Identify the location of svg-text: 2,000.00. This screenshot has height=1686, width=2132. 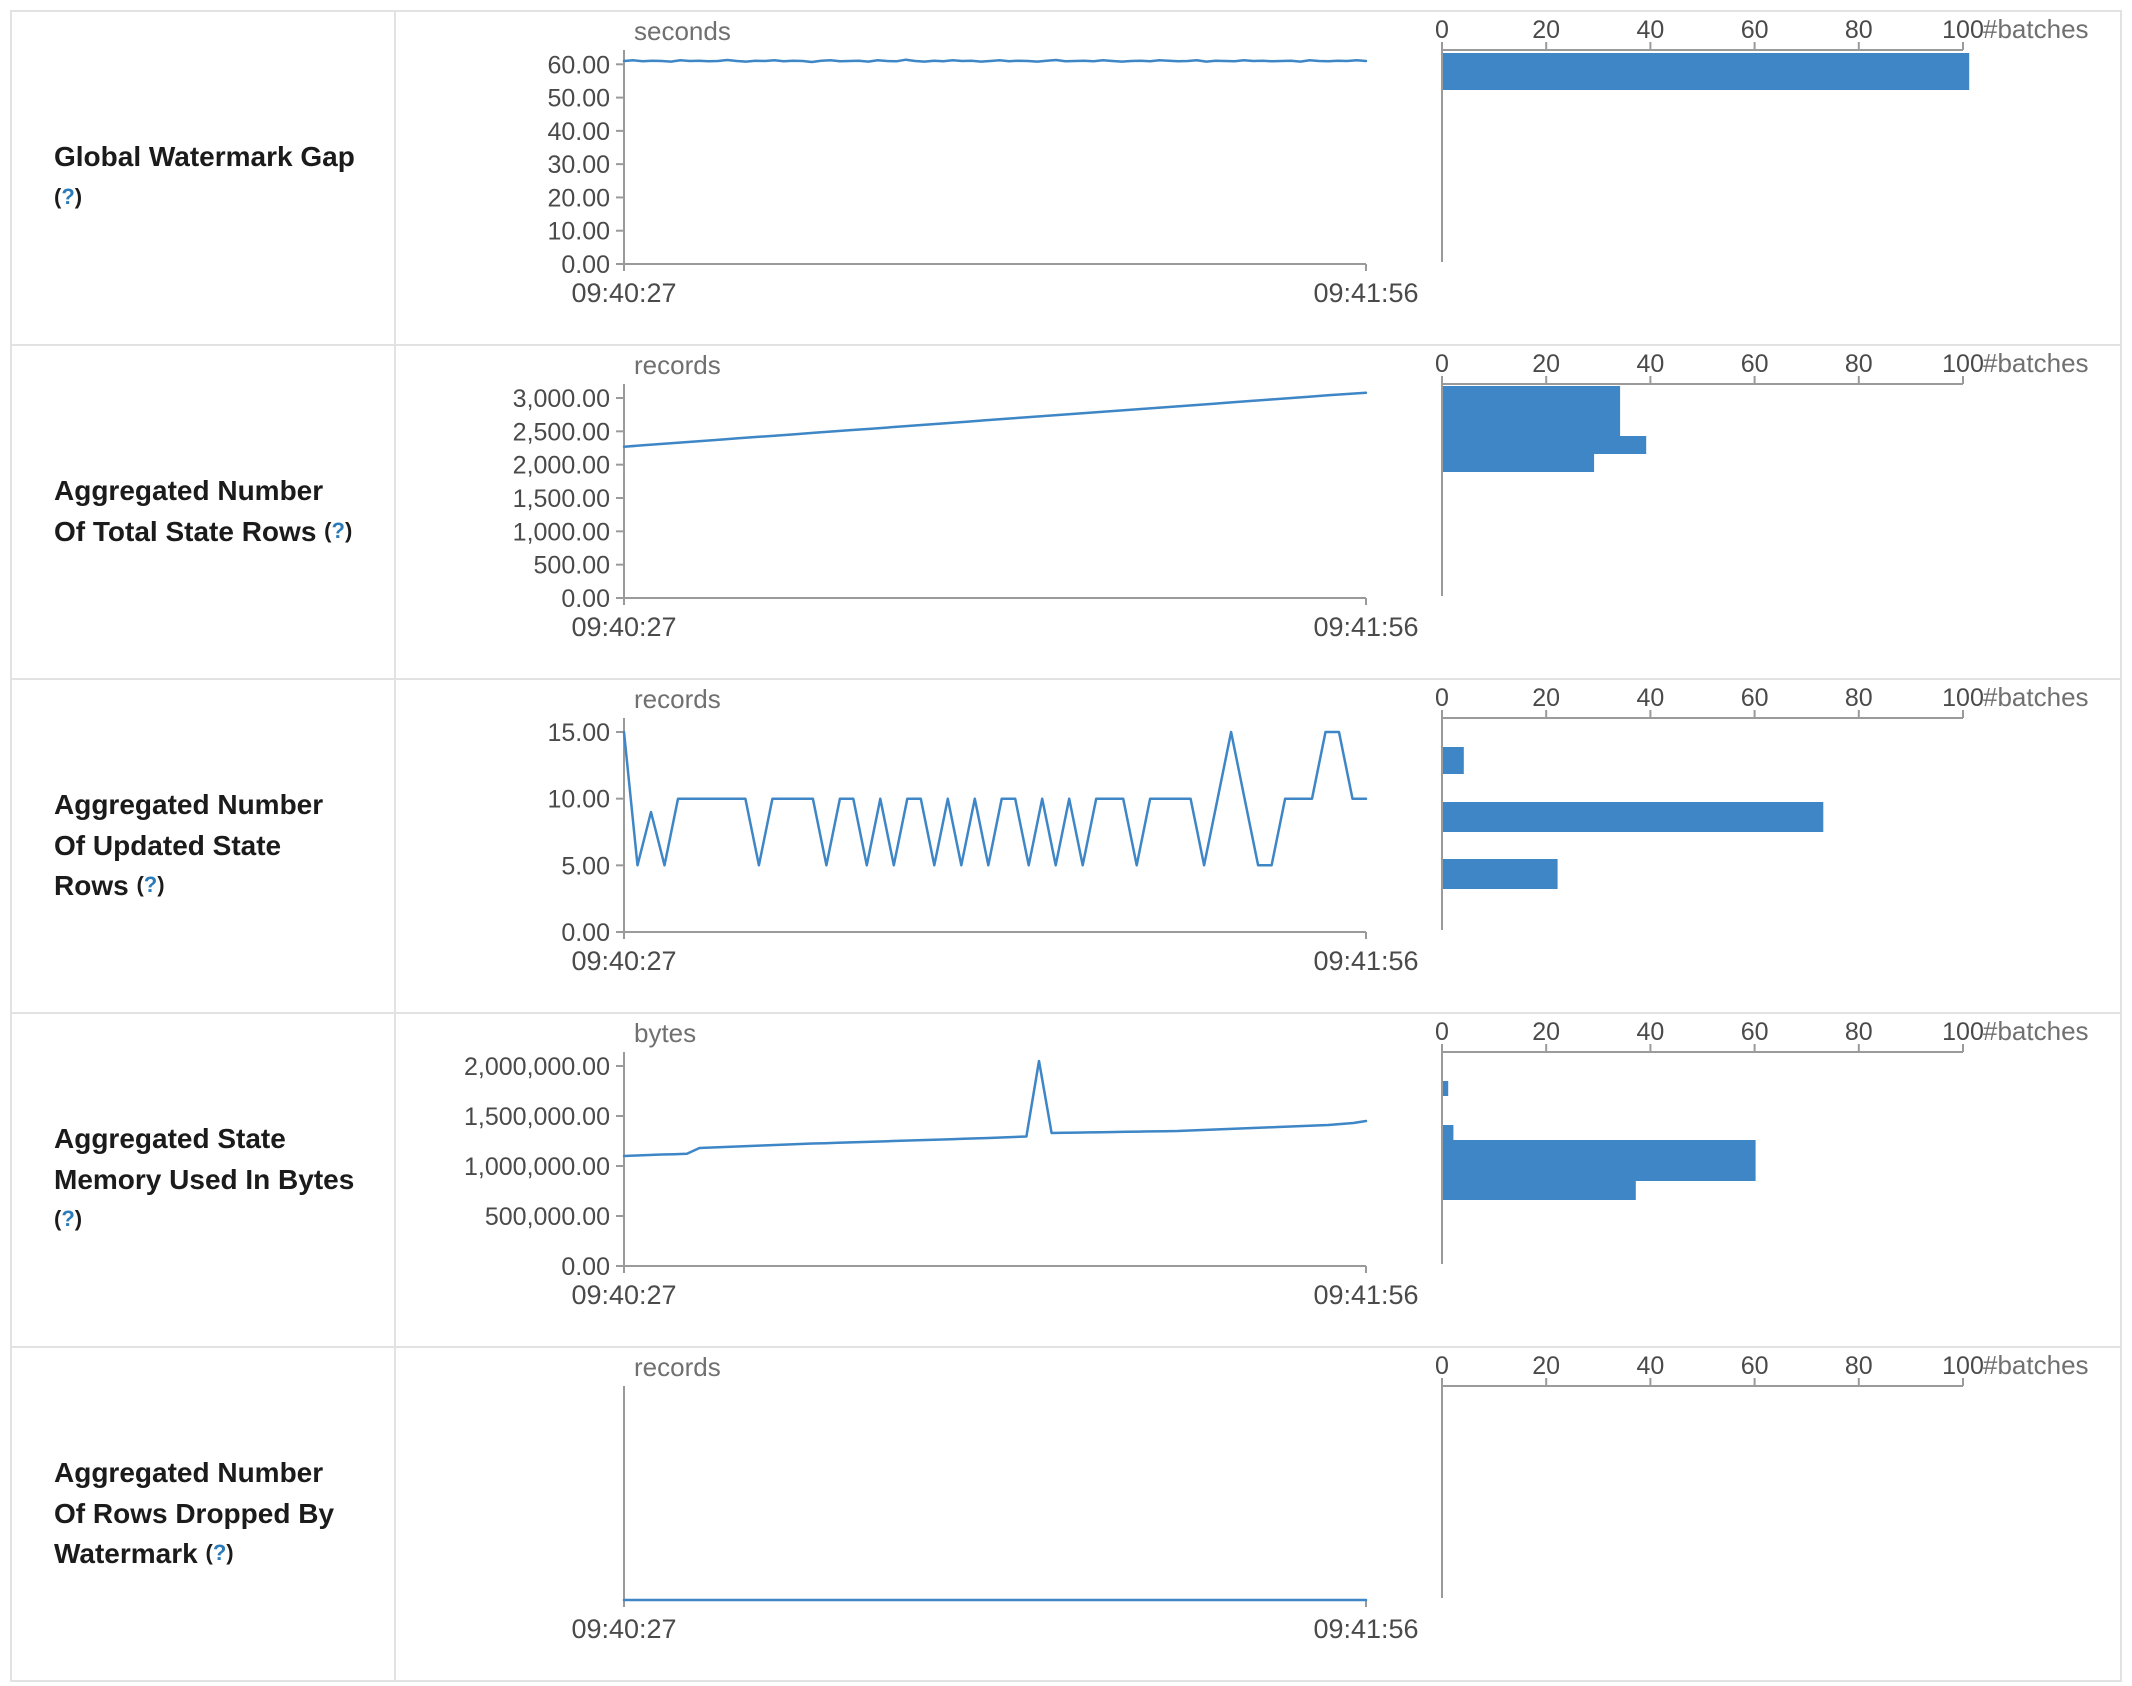
(561, 466).